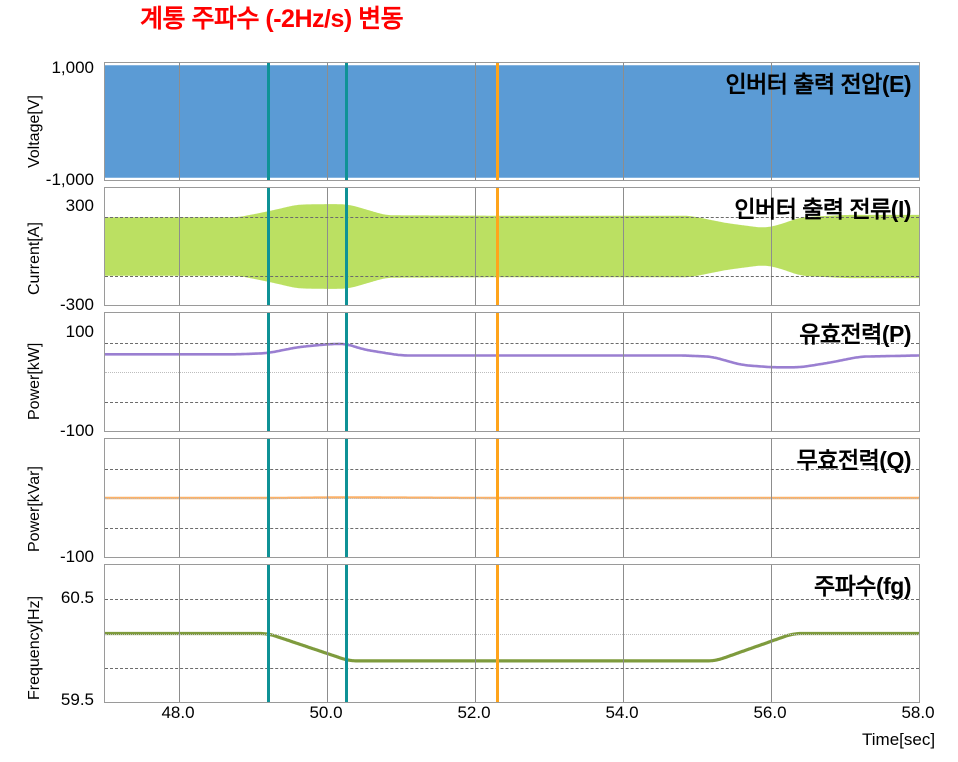 Image resolution: width=958 pixels, height=762 pixels. Describe the element at coordinates (272, 19) in the screenshot. I see `page-title: 계통 주파수 (-2Hz/s) 변동` at that location.